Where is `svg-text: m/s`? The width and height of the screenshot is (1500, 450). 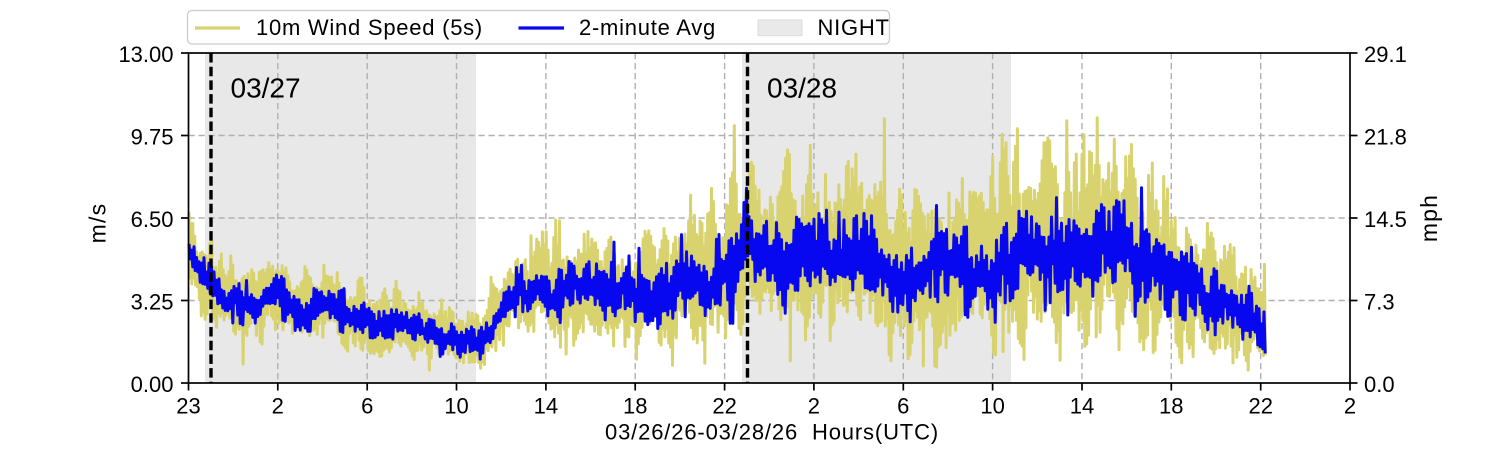 svg-text: m/s is located at coordinates (98, 223).